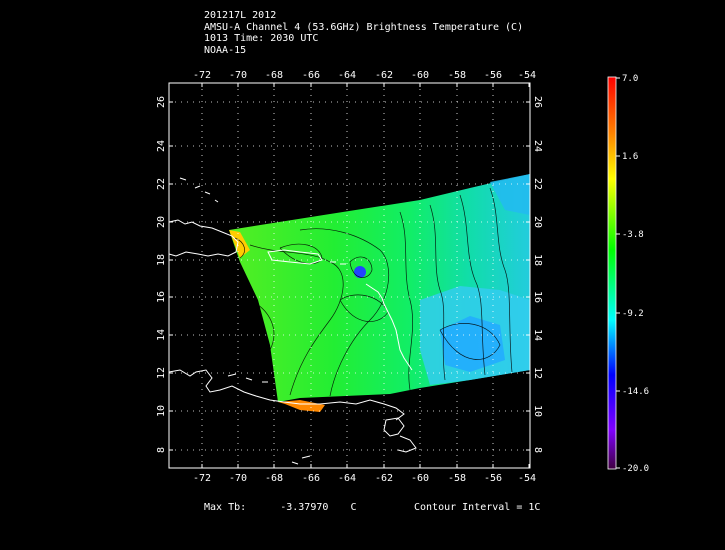 Image resolution: width=725 pixels, height=550 pixels. I want to click on lat-label-left: 22, so click(161, 184).